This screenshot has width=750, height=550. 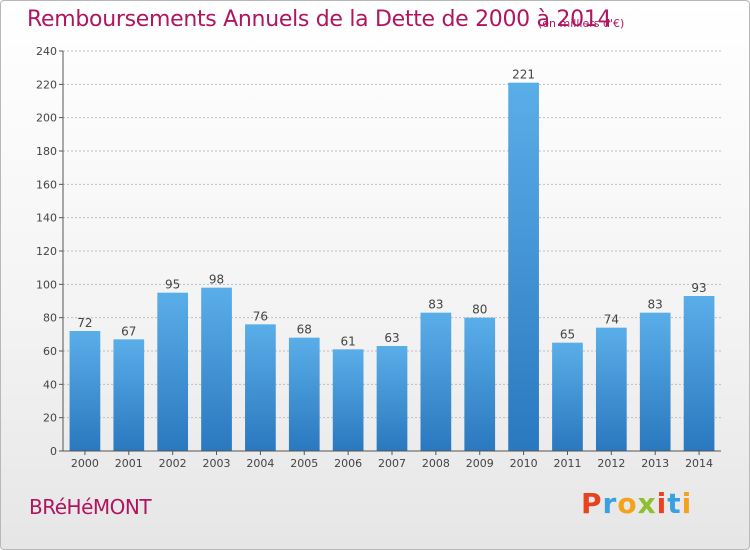 I want to click on bar-value-label: 67, so click(x=128, y=331).